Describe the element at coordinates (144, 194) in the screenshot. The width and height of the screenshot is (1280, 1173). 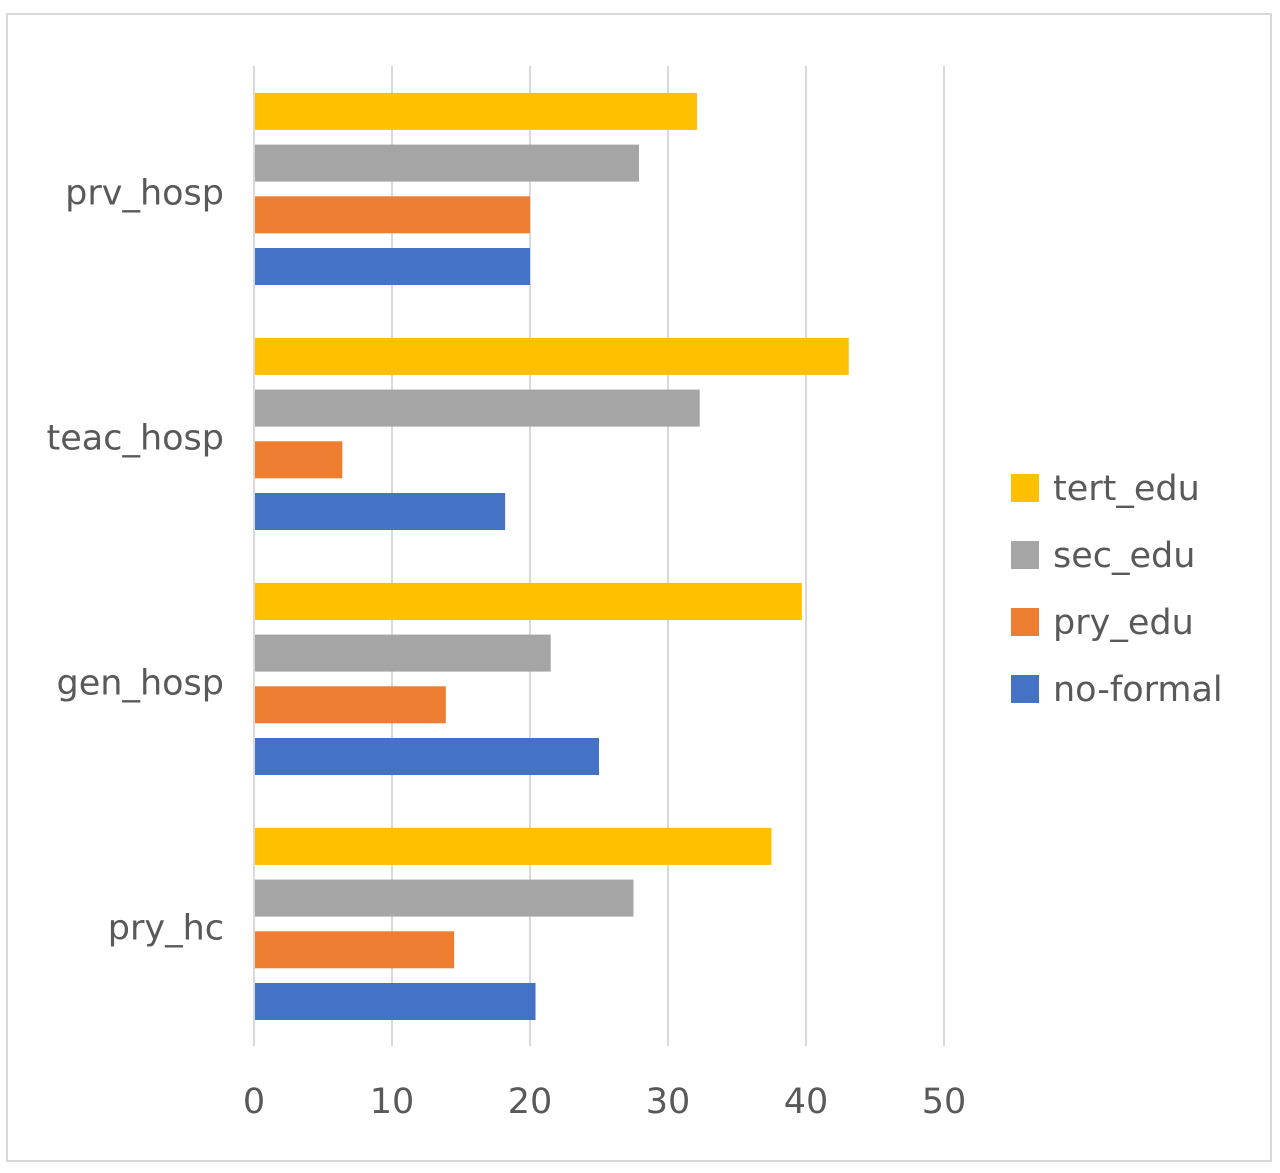
I see `category-label: prv_hosp` at that location.